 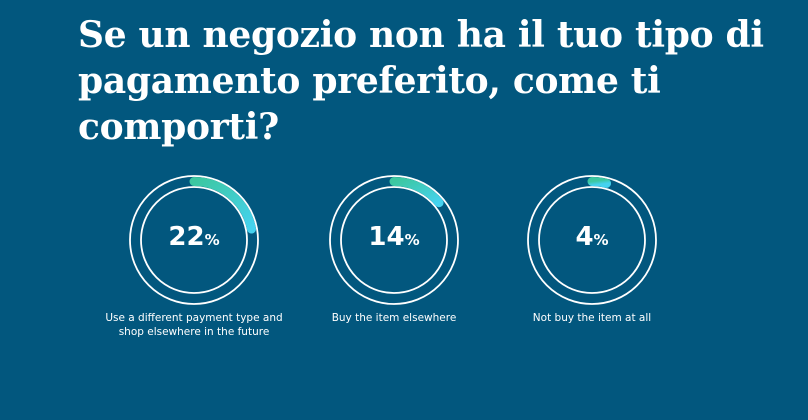 I want to click on stat-item-not-buy: 4% Not buy the item at all, so click(x=592, y=249).